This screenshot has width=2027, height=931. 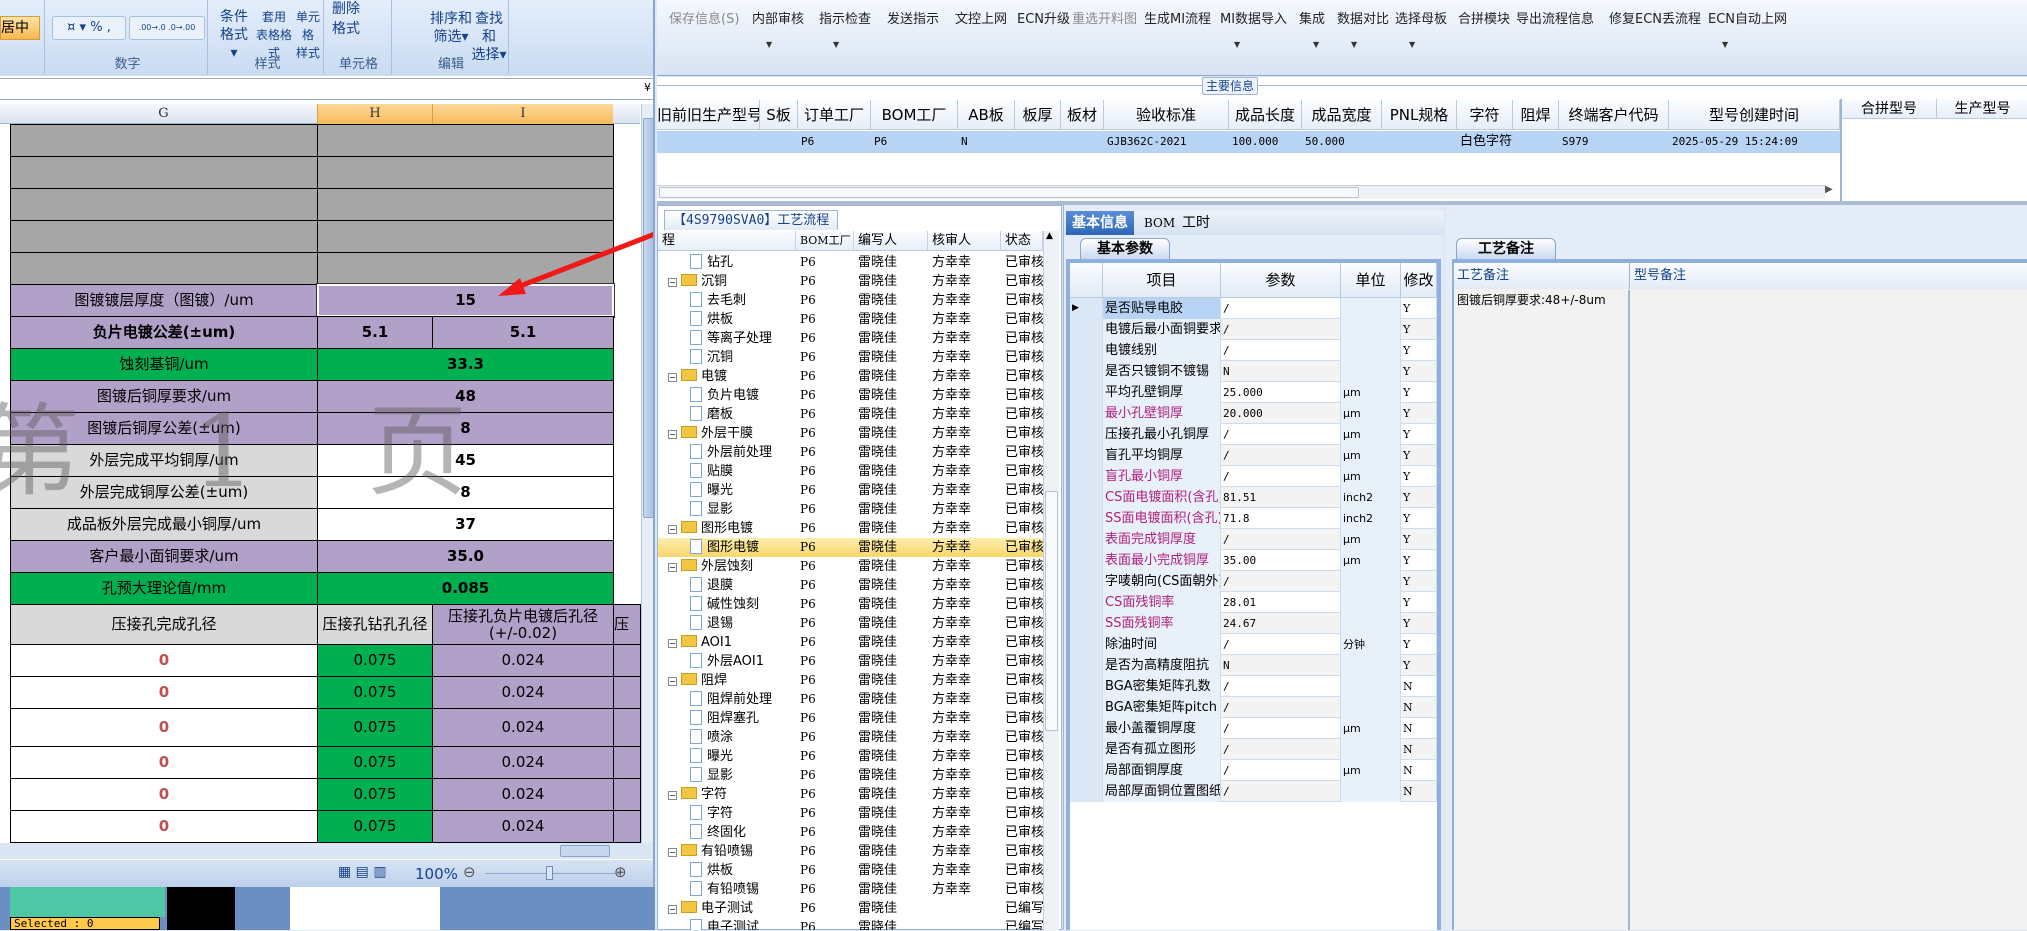 What do you see at coordinates (152, 27) in the screenshot?
I see `decrease-decimal-button: .00→.0` at bounding box center [152, 27].